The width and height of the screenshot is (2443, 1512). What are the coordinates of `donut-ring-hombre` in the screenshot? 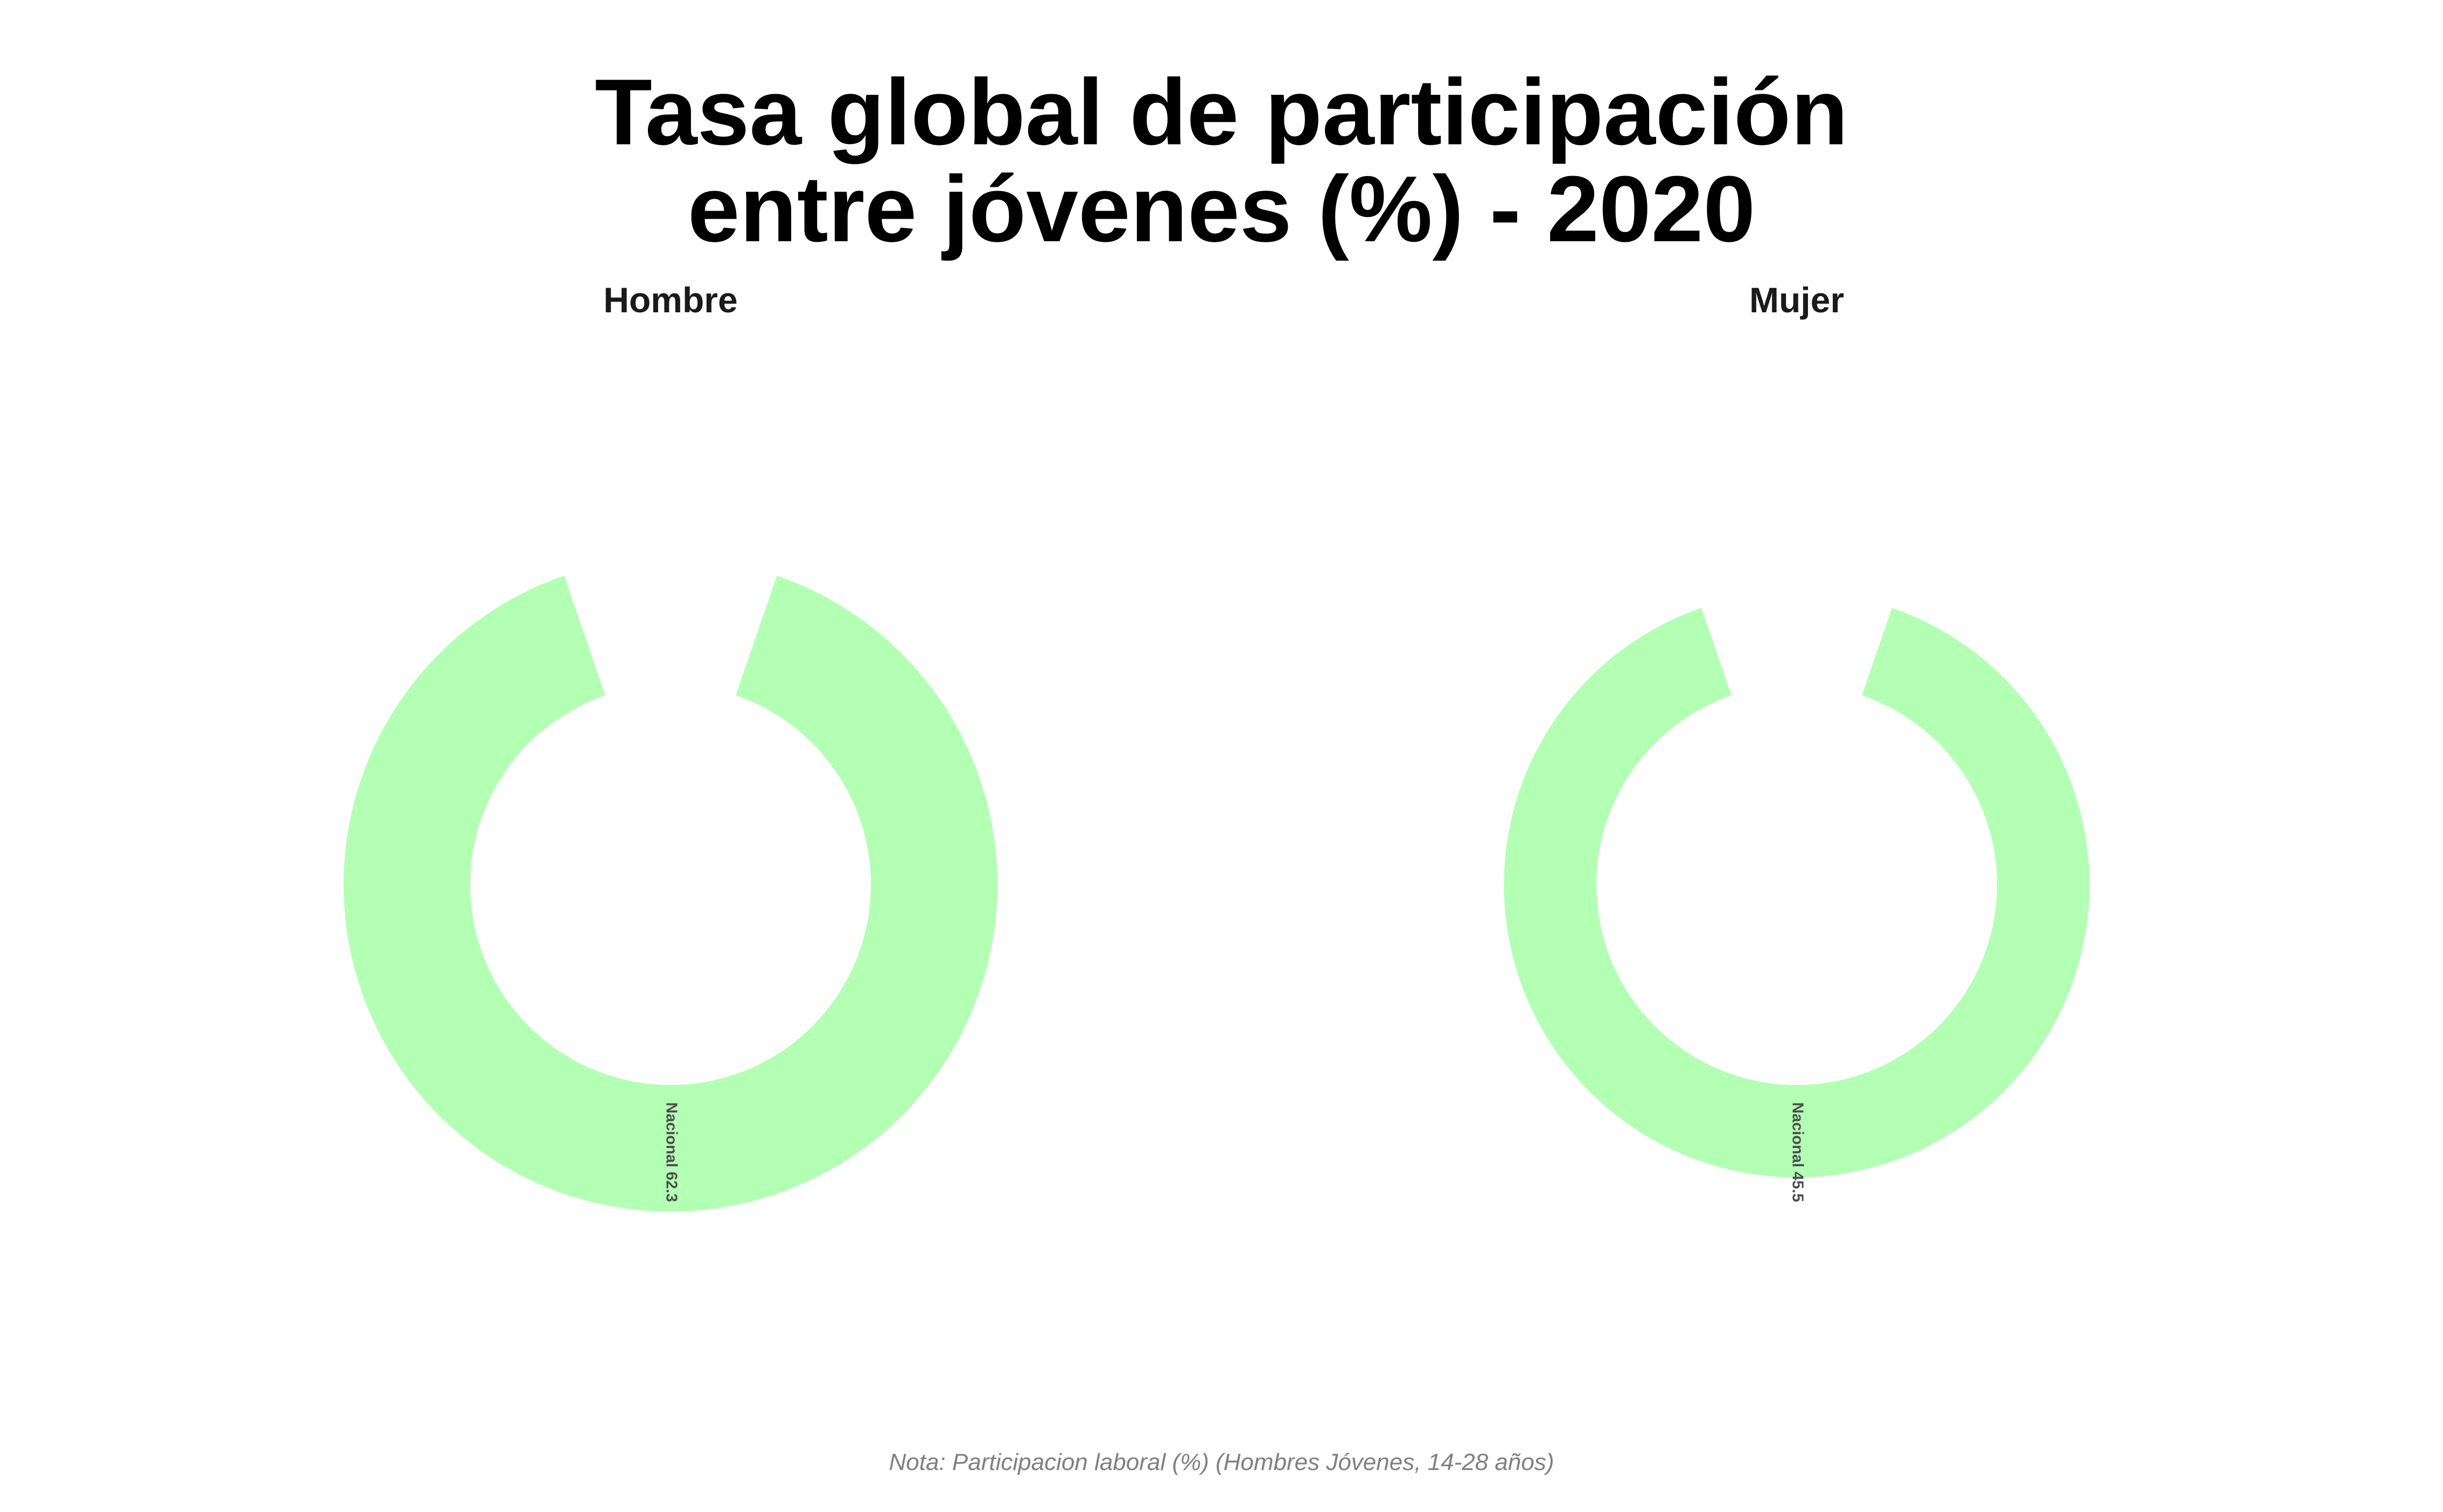 It's located at (670, 894).